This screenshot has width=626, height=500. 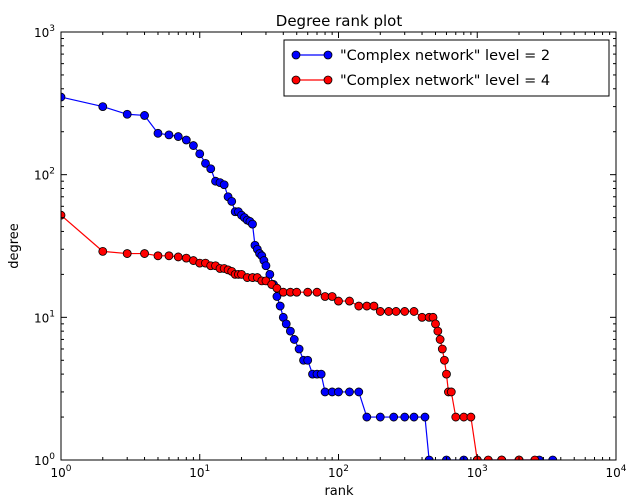 What do you see at coordinates (52, 314) in the screenshot?
I see `tick-exponent: 1` at bounding box center [52, 314].